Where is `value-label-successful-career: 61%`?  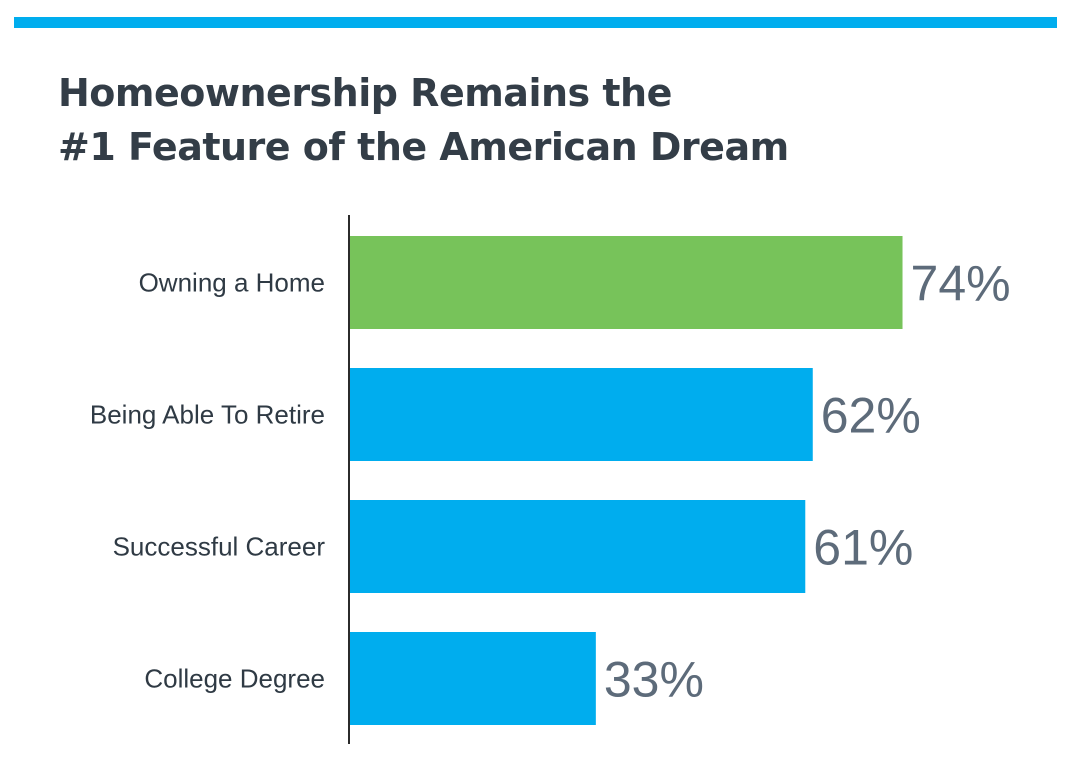
value-label-successful-career: 61% is located at coordinates (863, 548).